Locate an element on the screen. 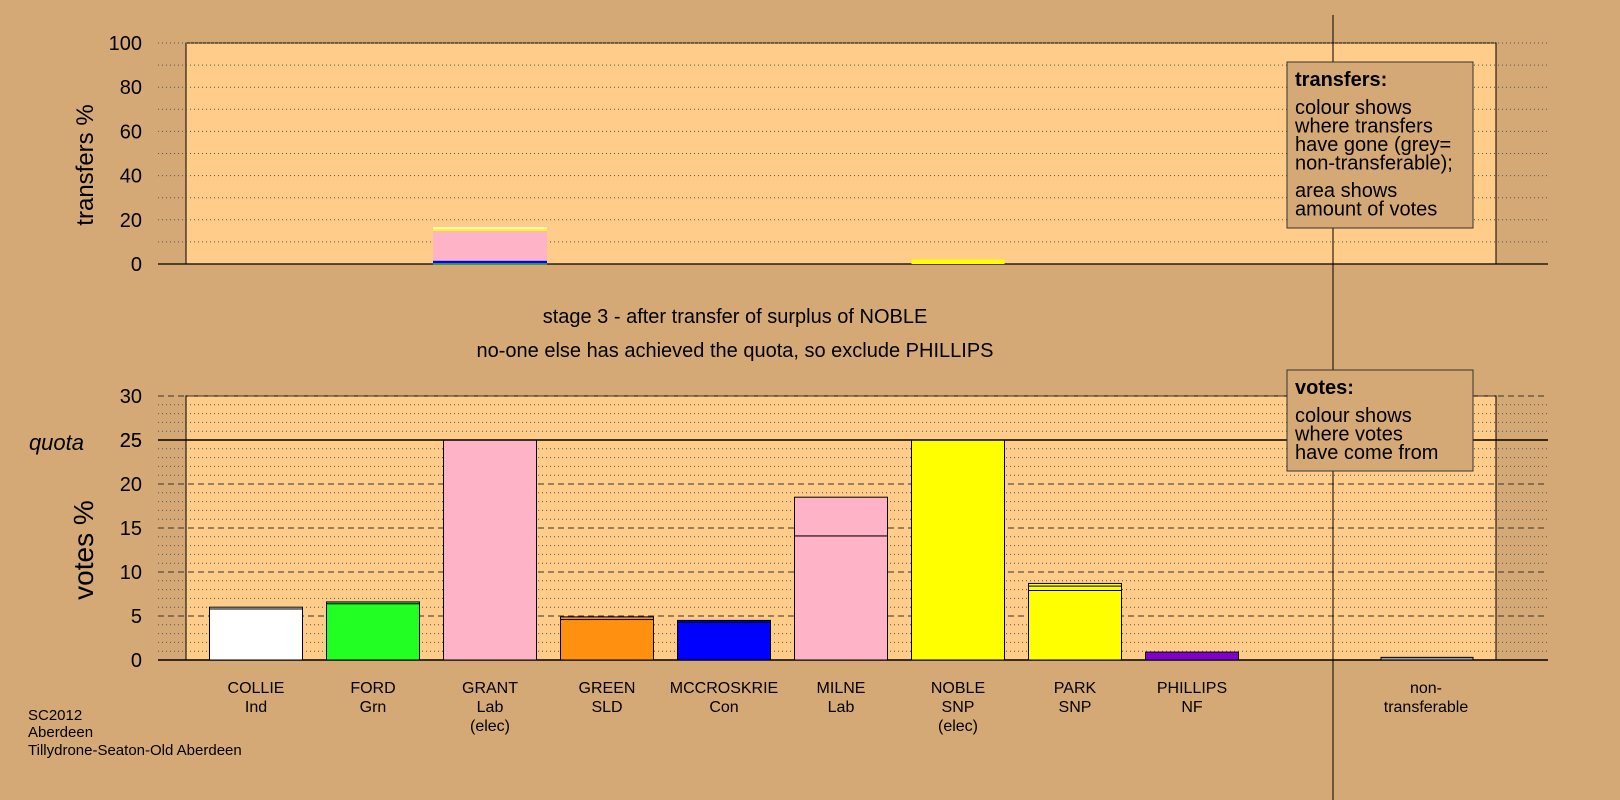  category-label: PARK is located at coordinates (1075, 688).